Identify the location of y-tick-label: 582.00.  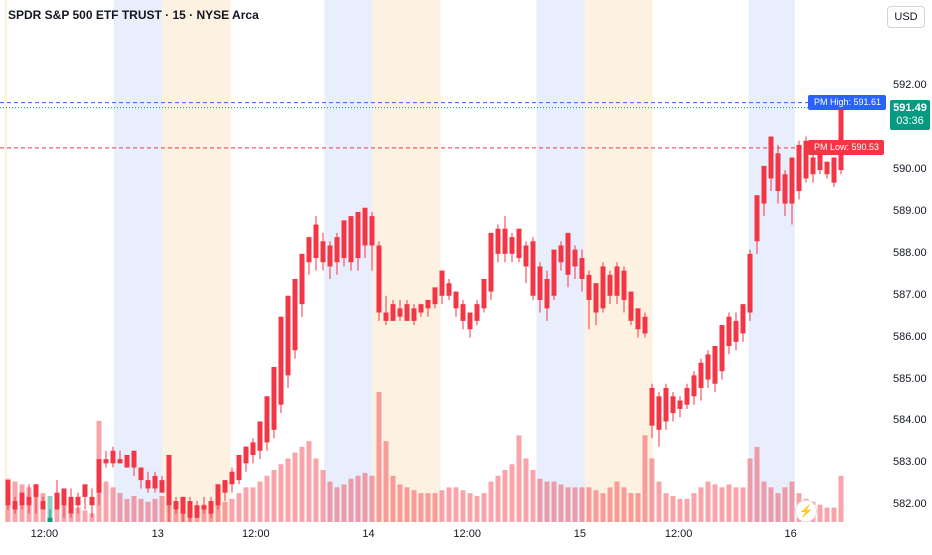
(910, 504).